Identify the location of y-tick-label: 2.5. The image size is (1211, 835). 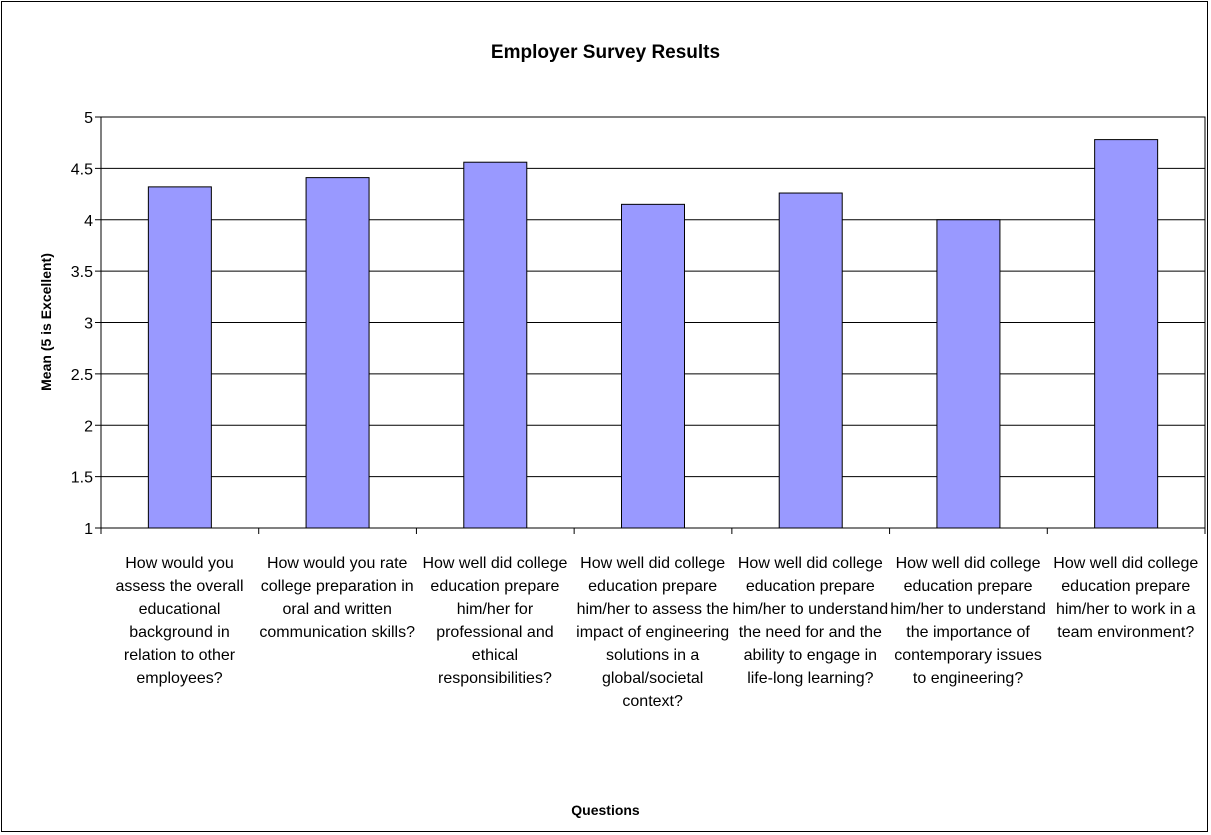
(82, 375).